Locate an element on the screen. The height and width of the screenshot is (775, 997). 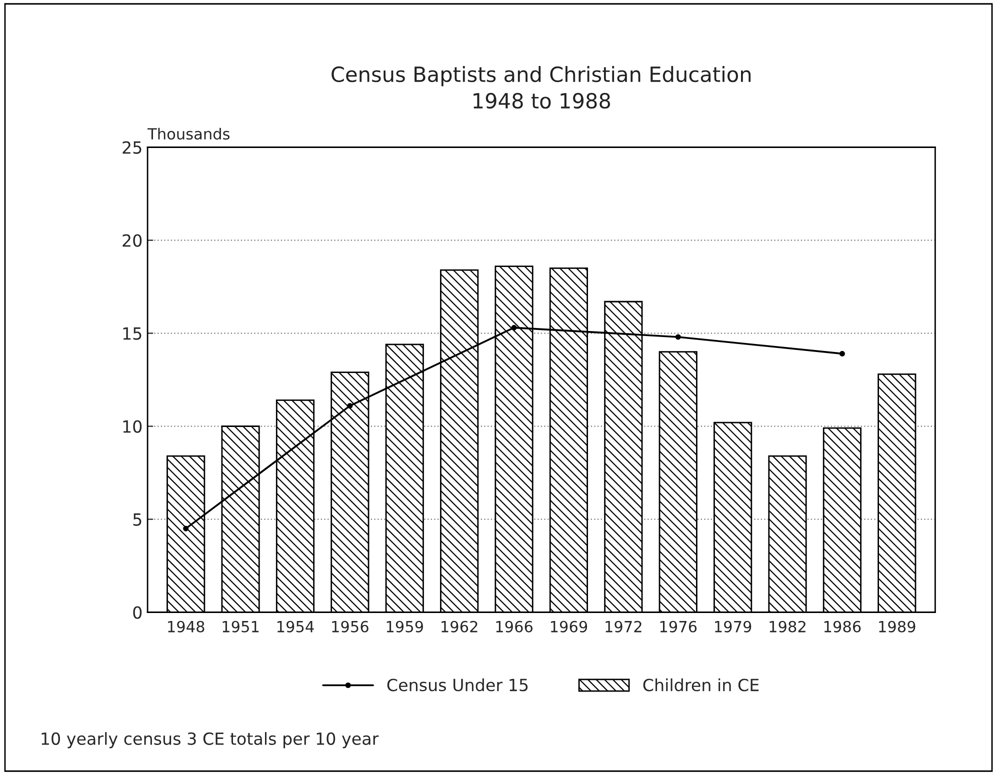
x-tick-label: 1969 is located at coordinates (569, 626).